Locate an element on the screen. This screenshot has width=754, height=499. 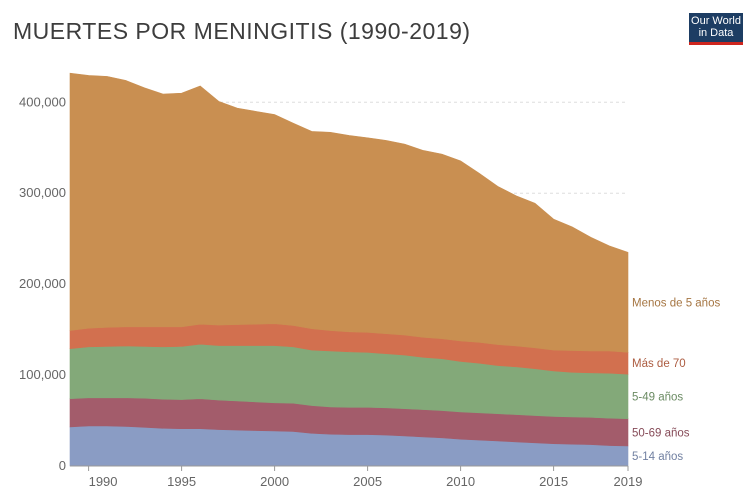
series-label: 50-69 años is located at coordinates (661, 433).